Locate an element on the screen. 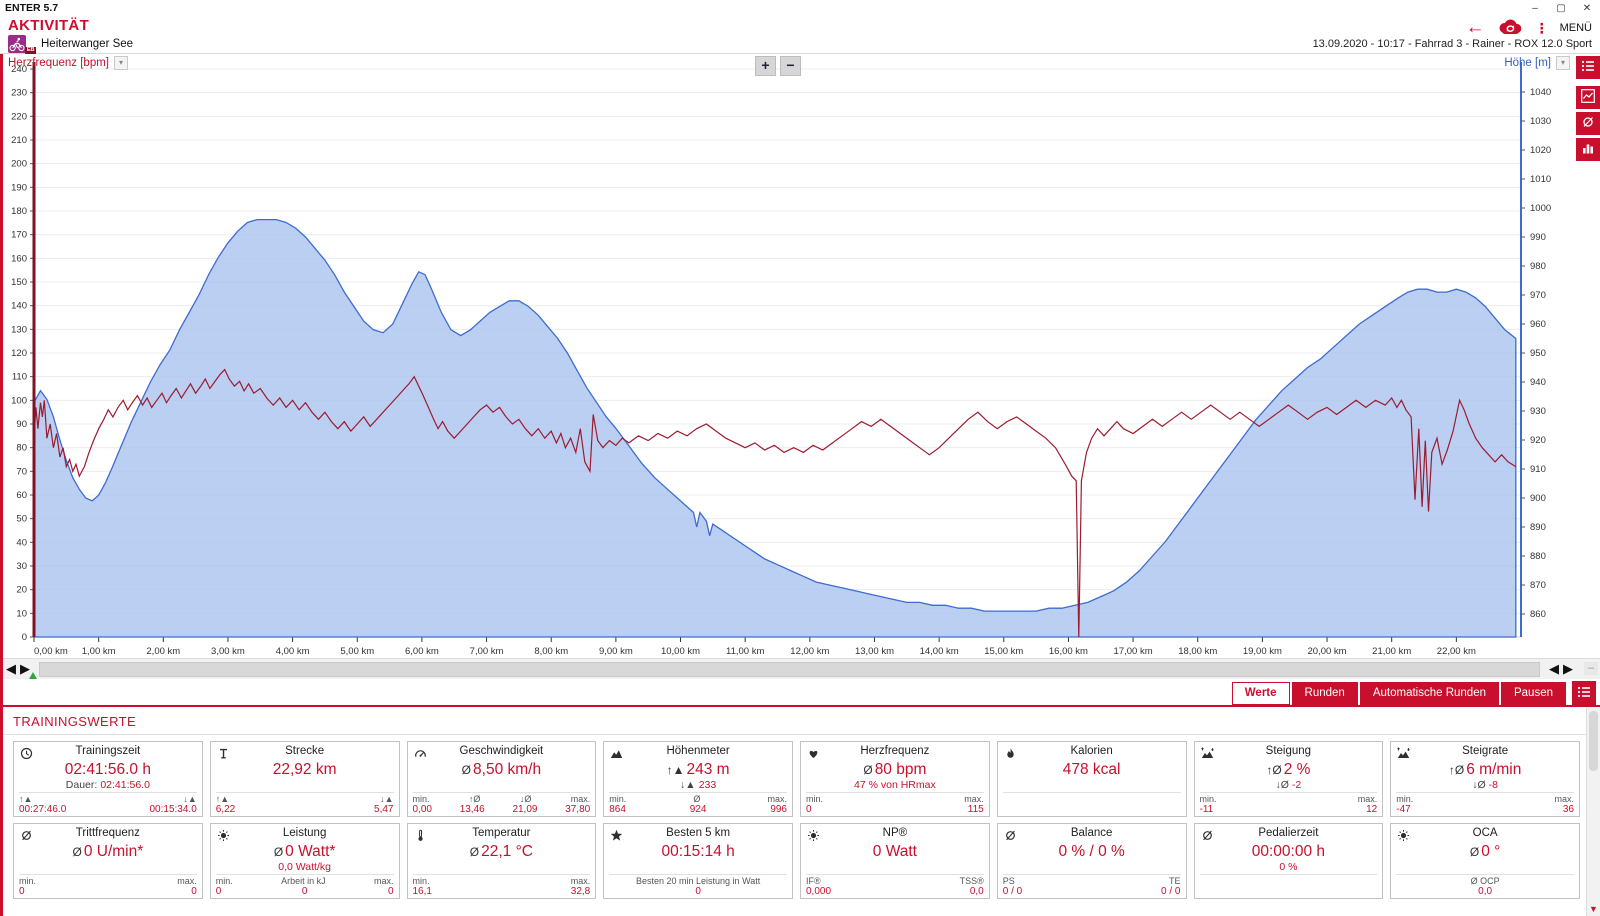 The height and width of the screenshot is (916, 1600). svg-text: 230 is located at coordinates (19, 93).